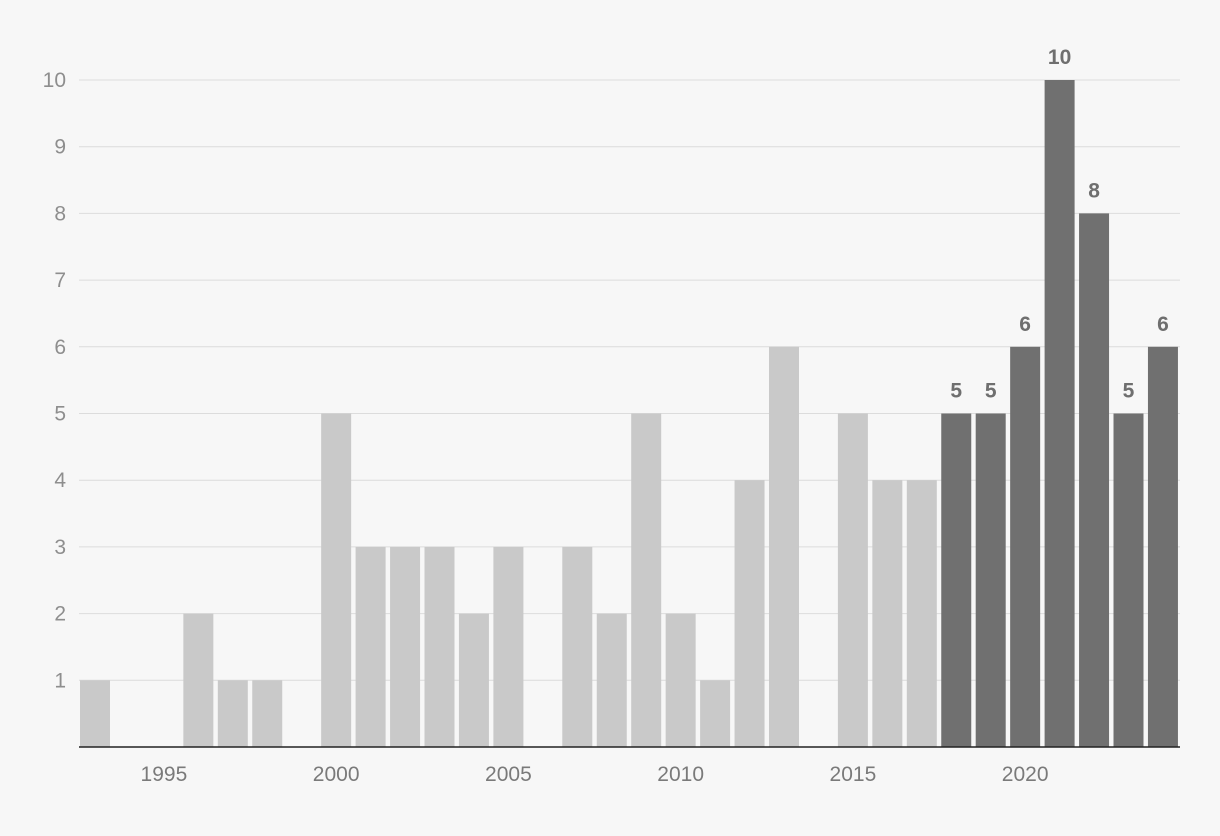 This screenshot has height=836, width=1220. What do you see at coordinates (508, 646) in the screenshot?
I see `bar-2005` at bounding box center [508, 646].